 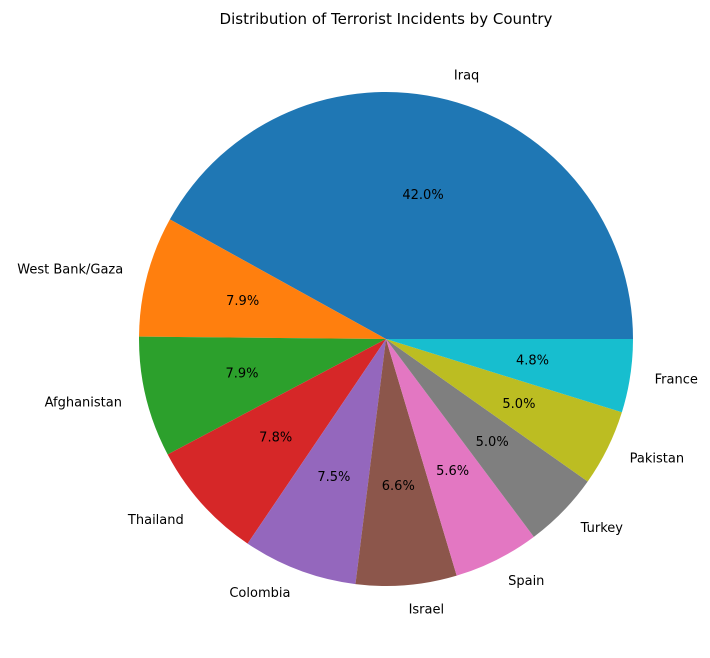 I want to click on percent-label-france: 4.8%, so click(x=532, y=361).